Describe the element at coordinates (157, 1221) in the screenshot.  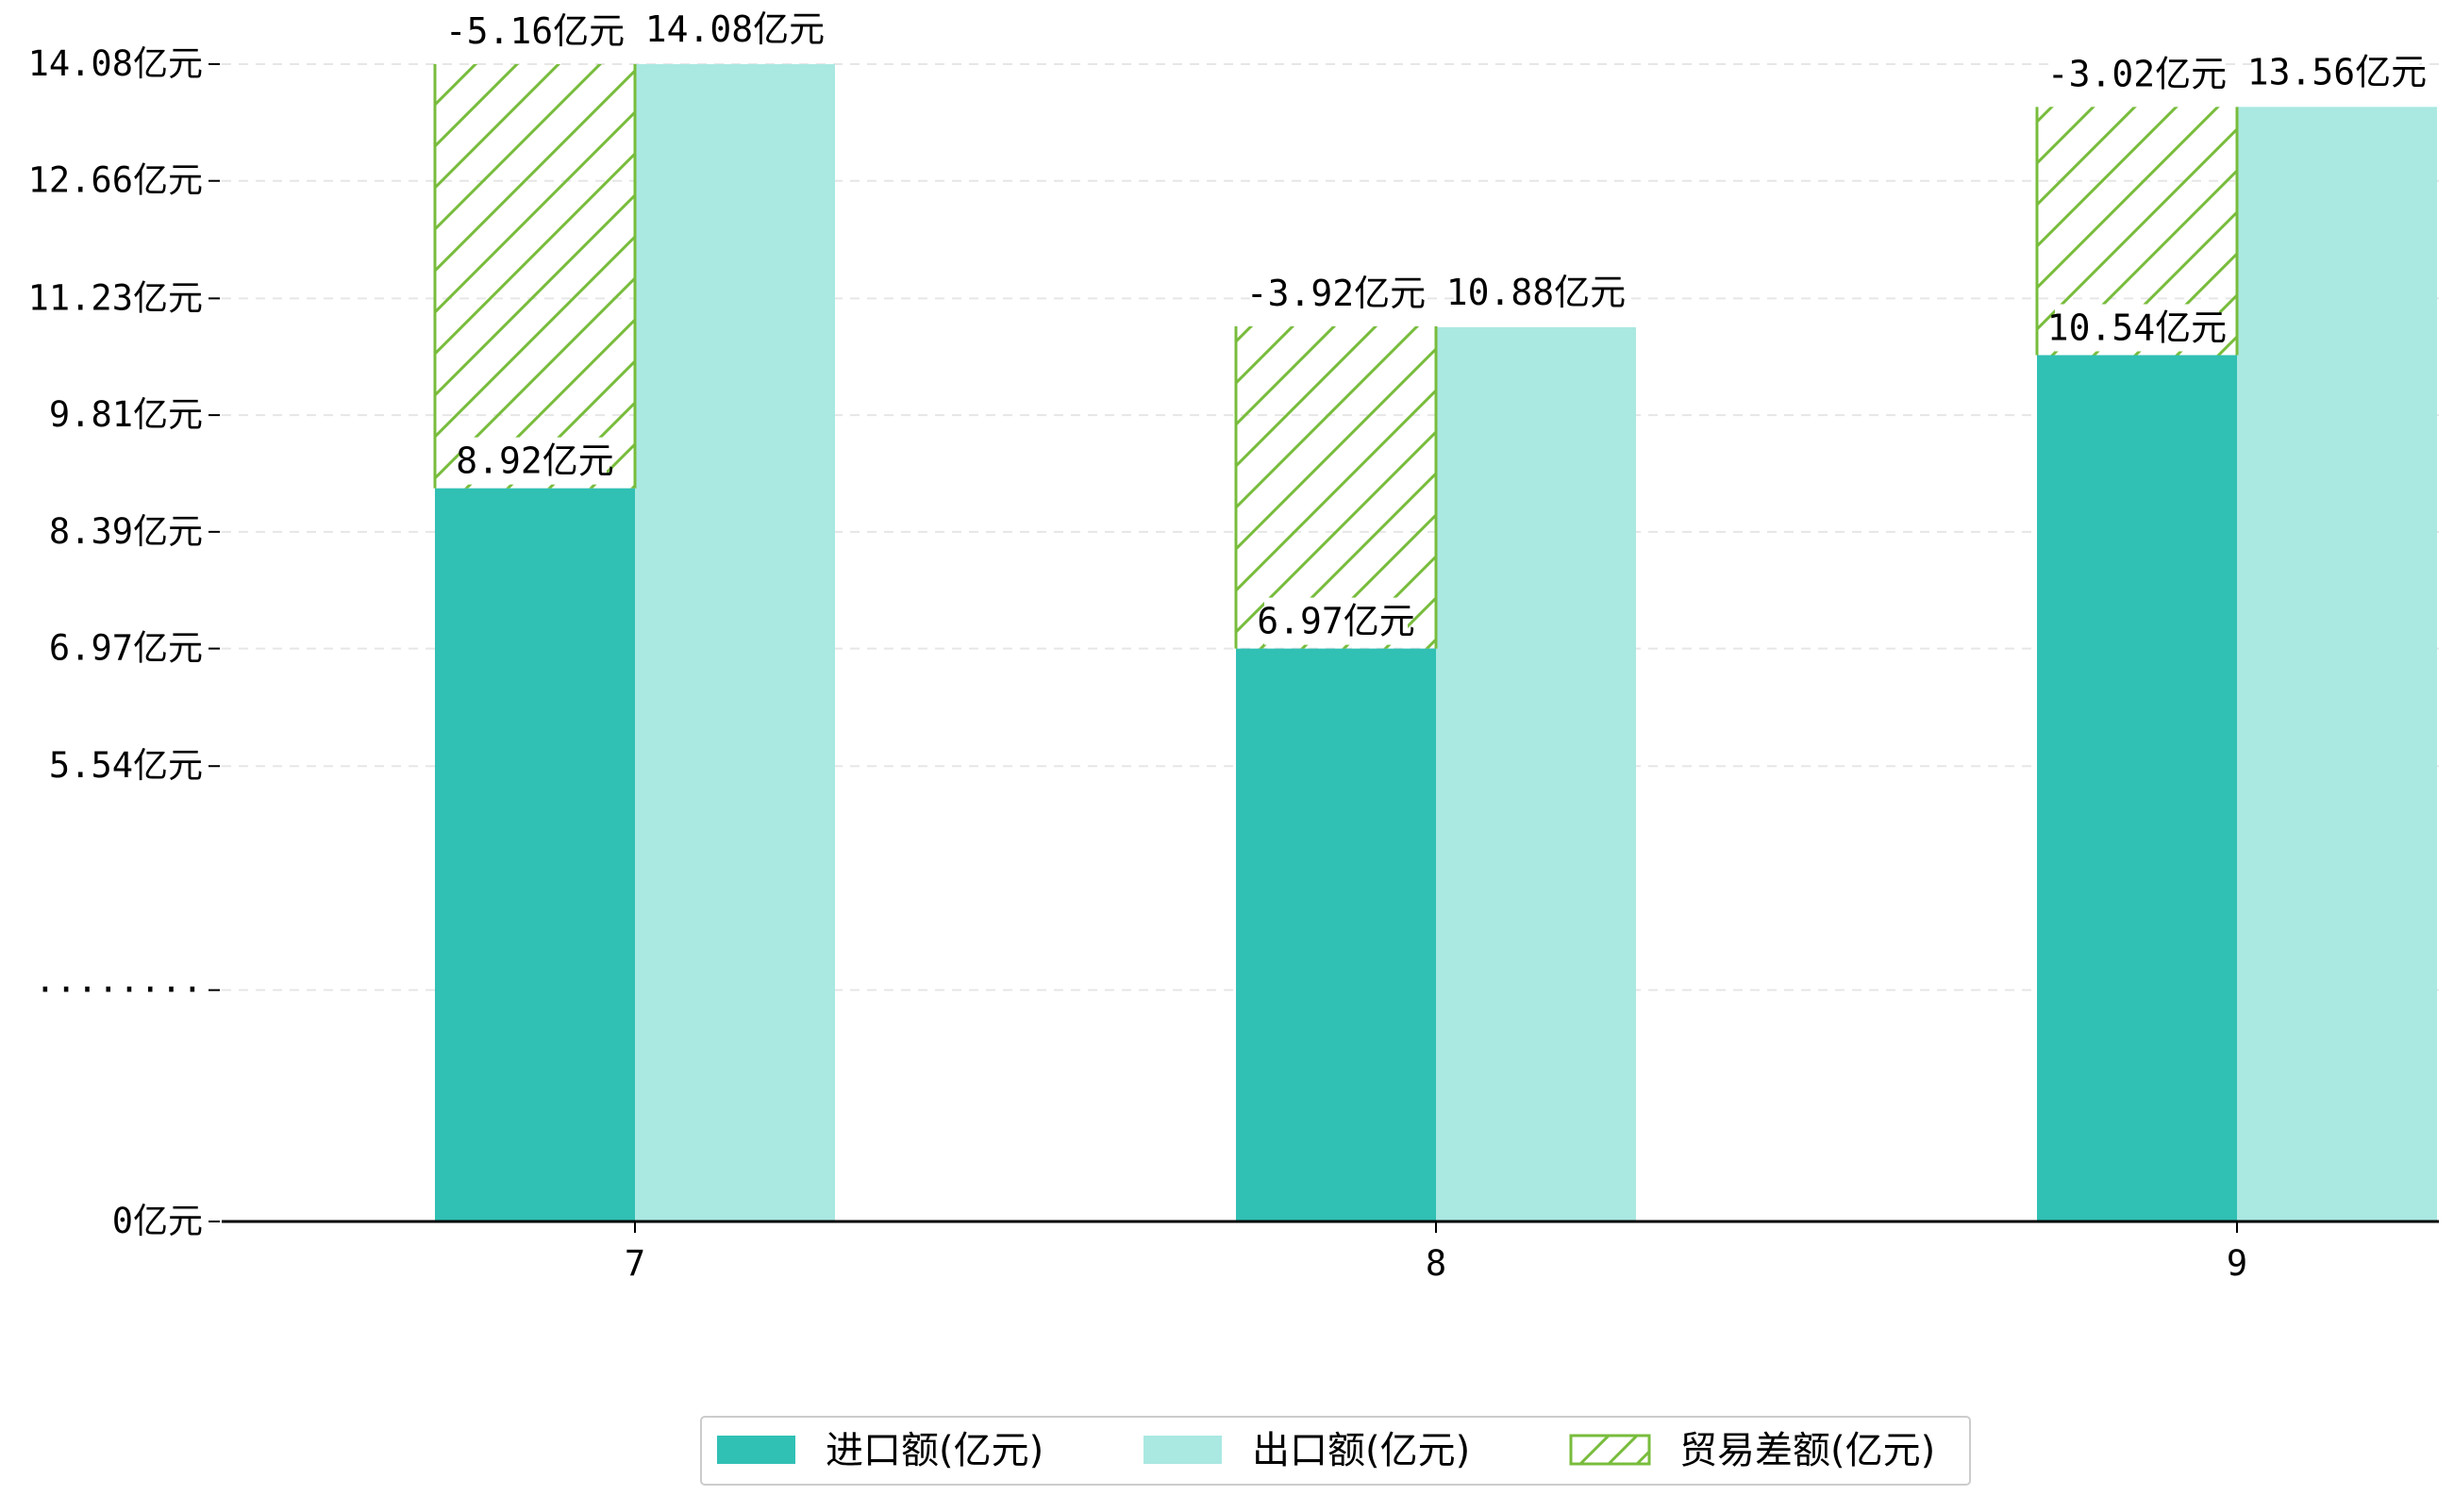
I see `y-tick-label: 0亿元` at that location.